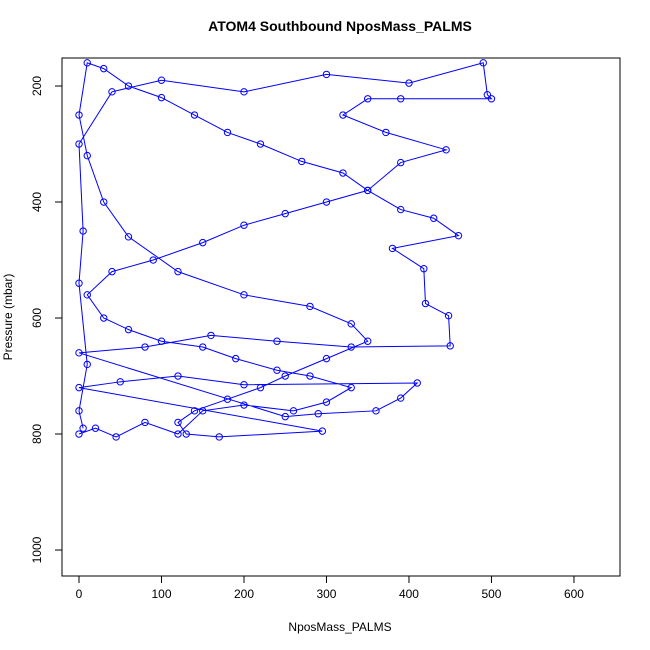  I want to click on x-tick-label: 0, so click(79, 594).